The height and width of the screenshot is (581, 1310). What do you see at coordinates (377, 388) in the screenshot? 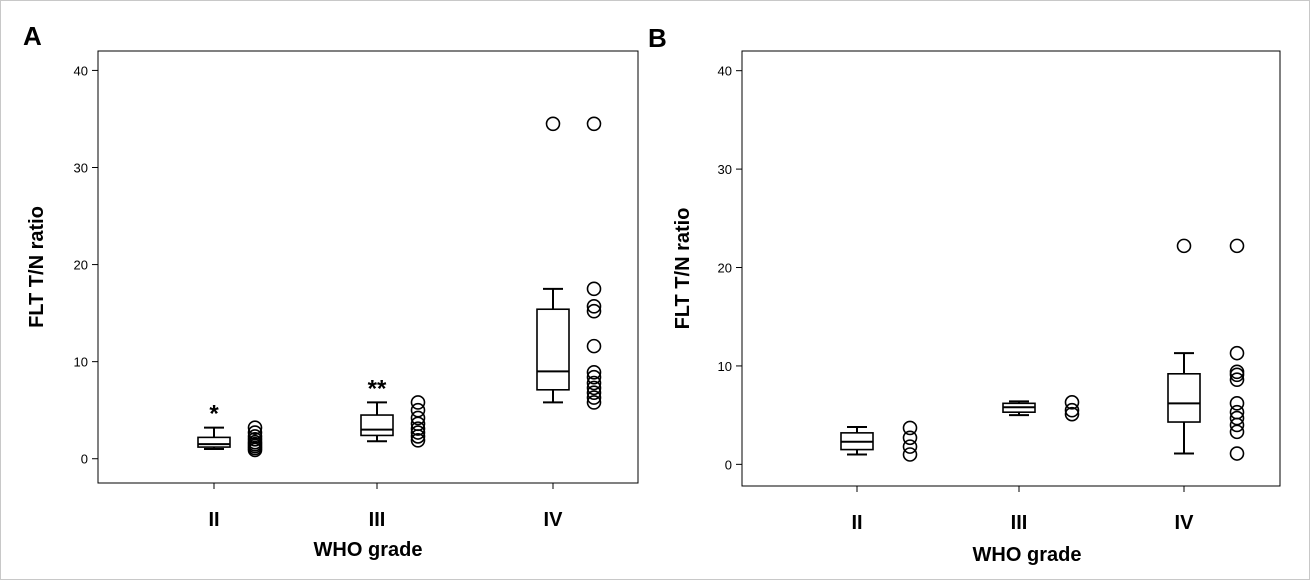
I see `significance-marker: **` at bounding box center [377, 388].